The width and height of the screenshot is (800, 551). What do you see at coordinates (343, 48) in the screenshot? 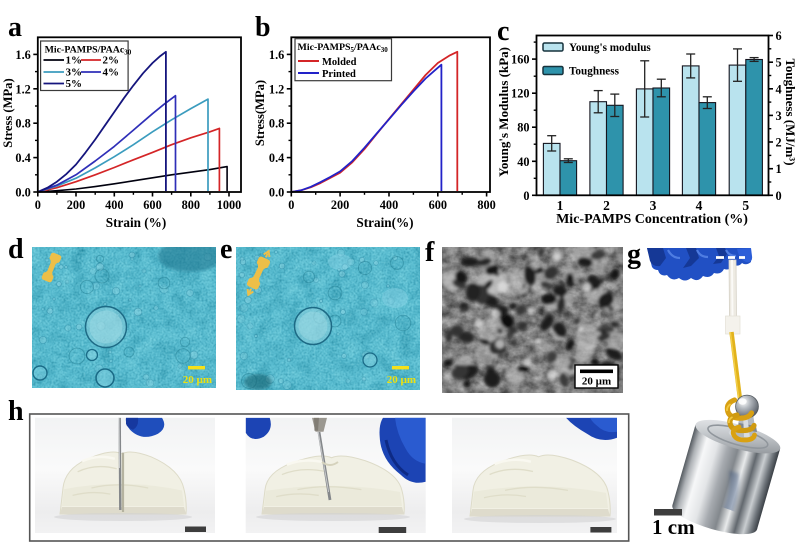
I see `svg-text: Mic-PAMPS5/PAAc30` at bounding box center [343, 48].